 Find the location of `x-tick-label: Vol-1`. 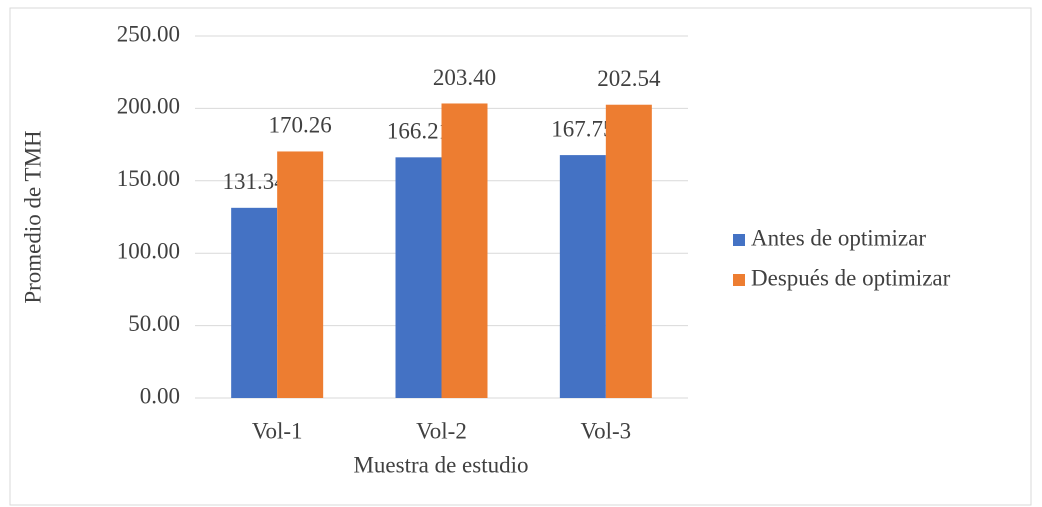

x-tick-label: Vol-1 is located at coordinates (277, 430).